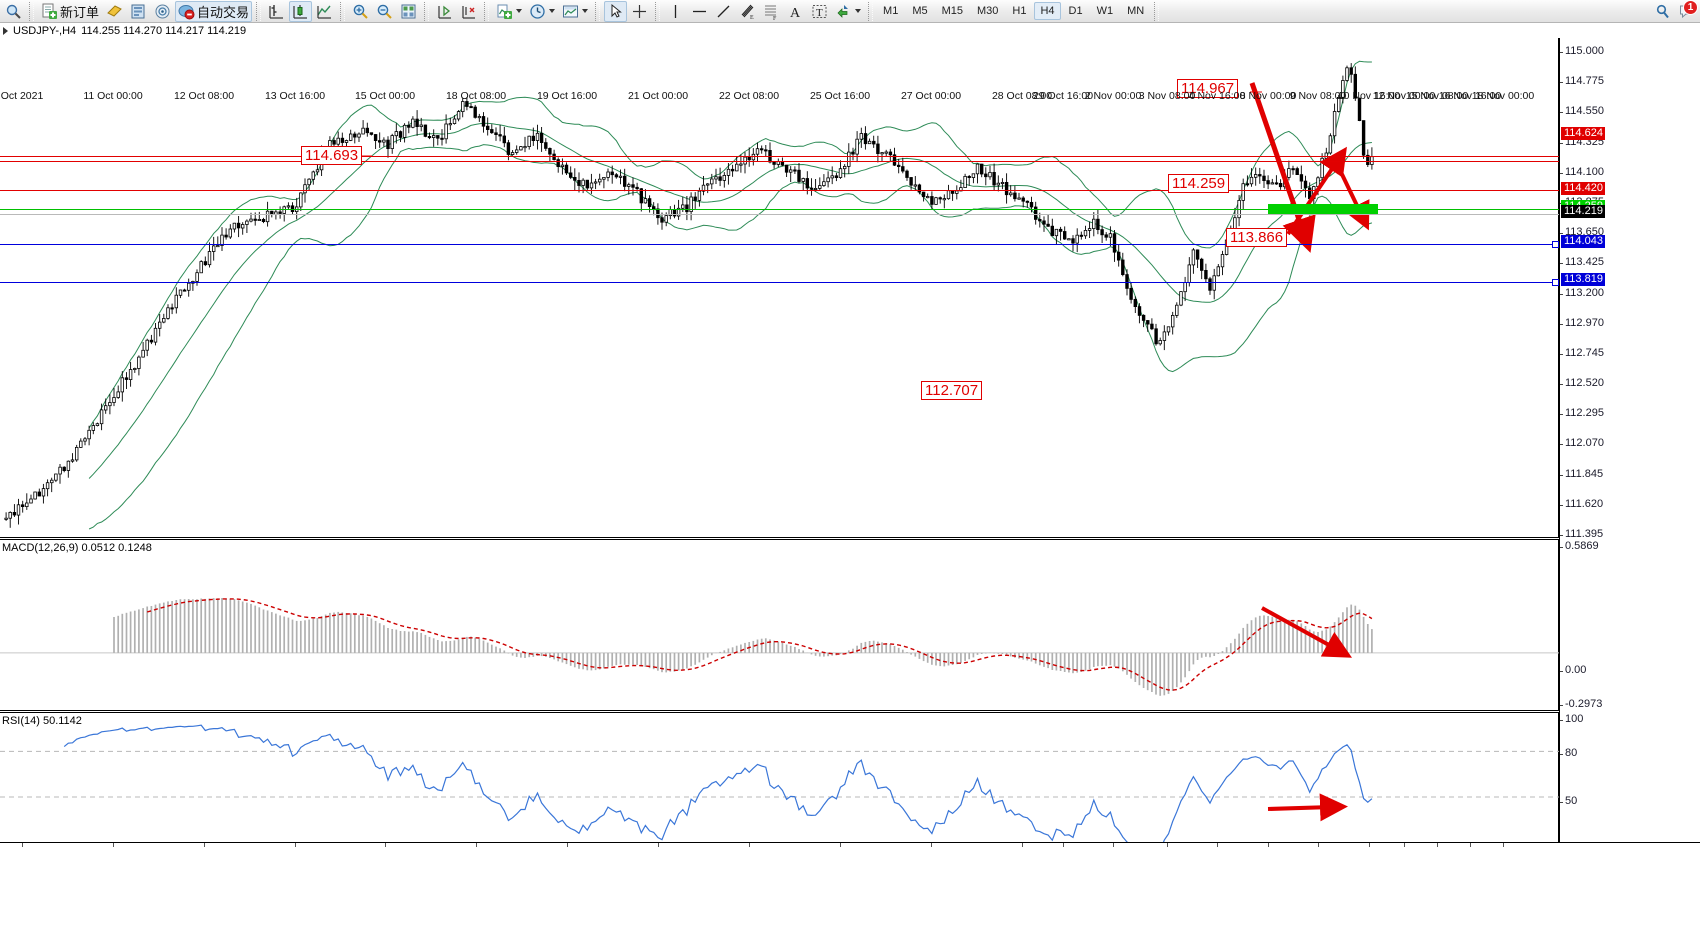  What do you see at coordinates (70, 11) in the screenshot?
I see `new-order-button: 新订单` at bounding box center [70, 11].